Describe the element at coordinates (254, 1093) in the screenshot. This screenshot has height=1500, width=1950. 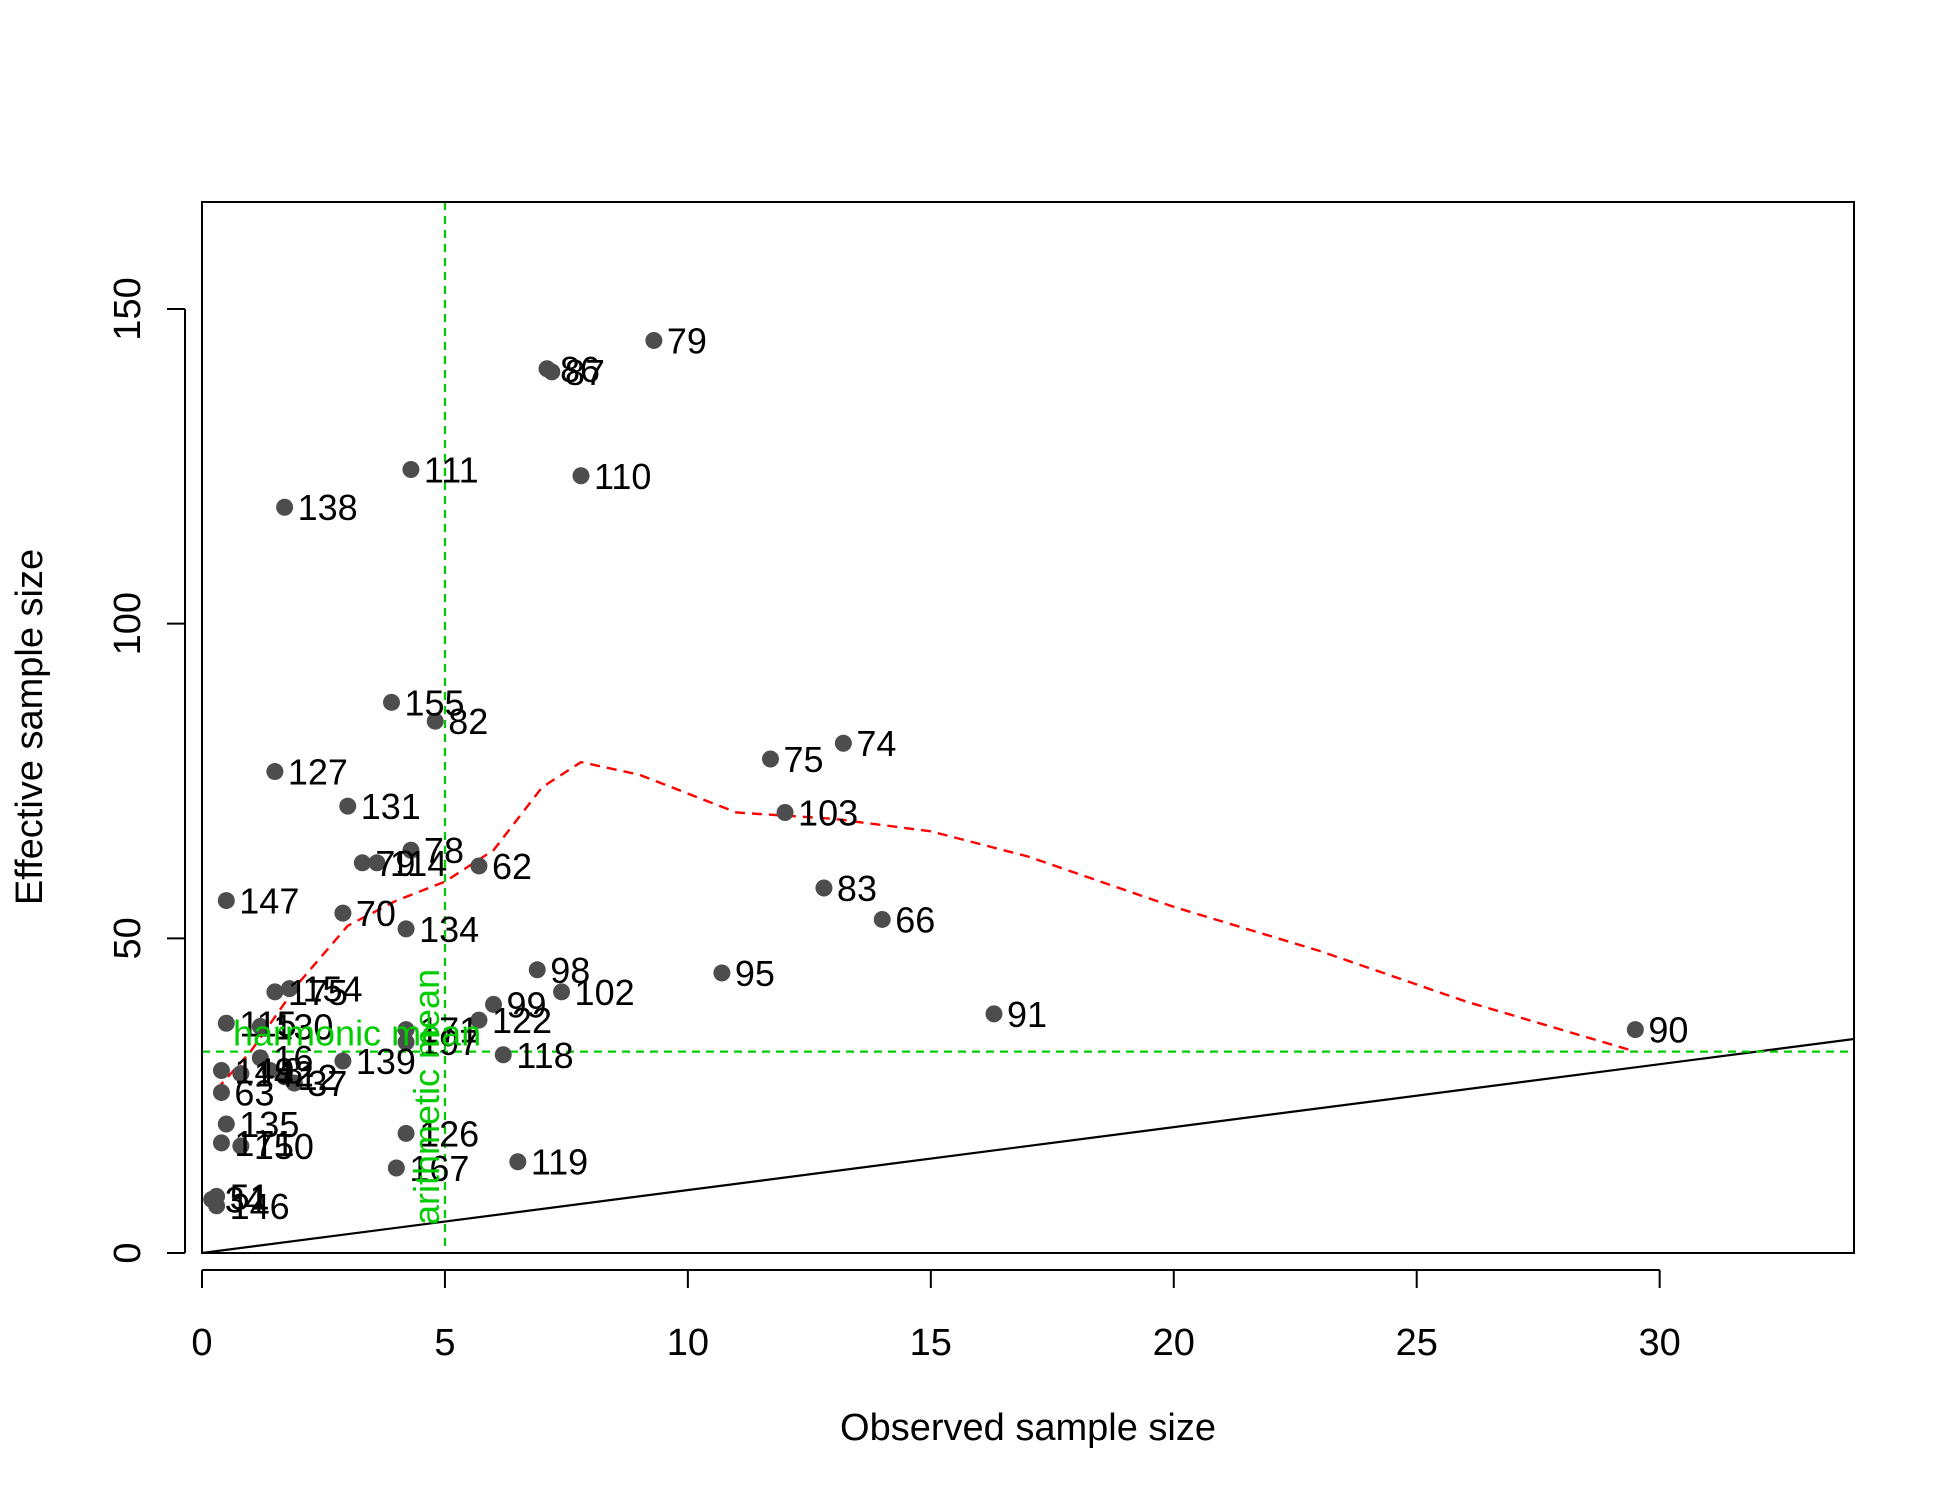
I see `data-point-label: 63` at that location.